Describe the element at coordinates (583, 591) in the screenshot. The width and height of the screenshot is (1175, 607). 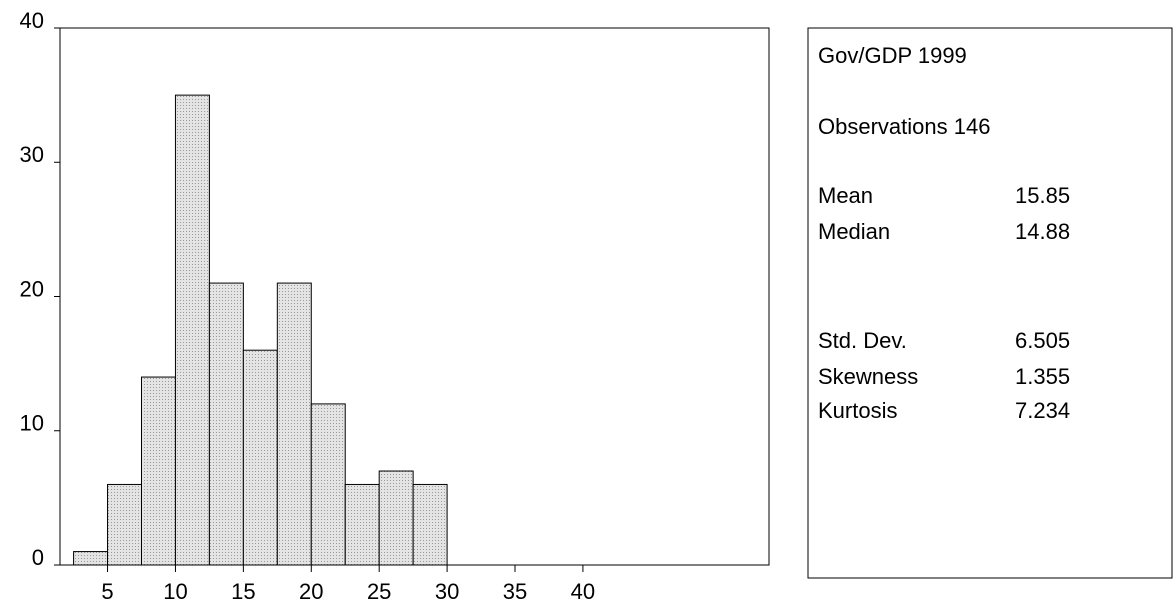
I see `x-tick-label: 40` at that location.